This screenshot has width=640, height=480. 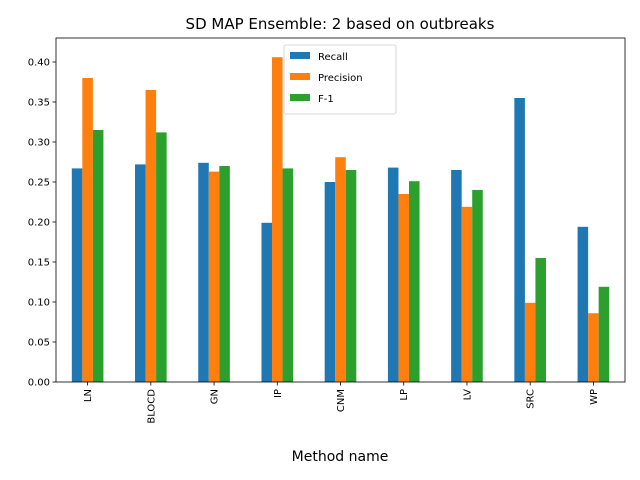 What do you see at coordinates (98, 256) in the screenshot?
I see `bar-f1-ln` at bounding box center [98, 256].